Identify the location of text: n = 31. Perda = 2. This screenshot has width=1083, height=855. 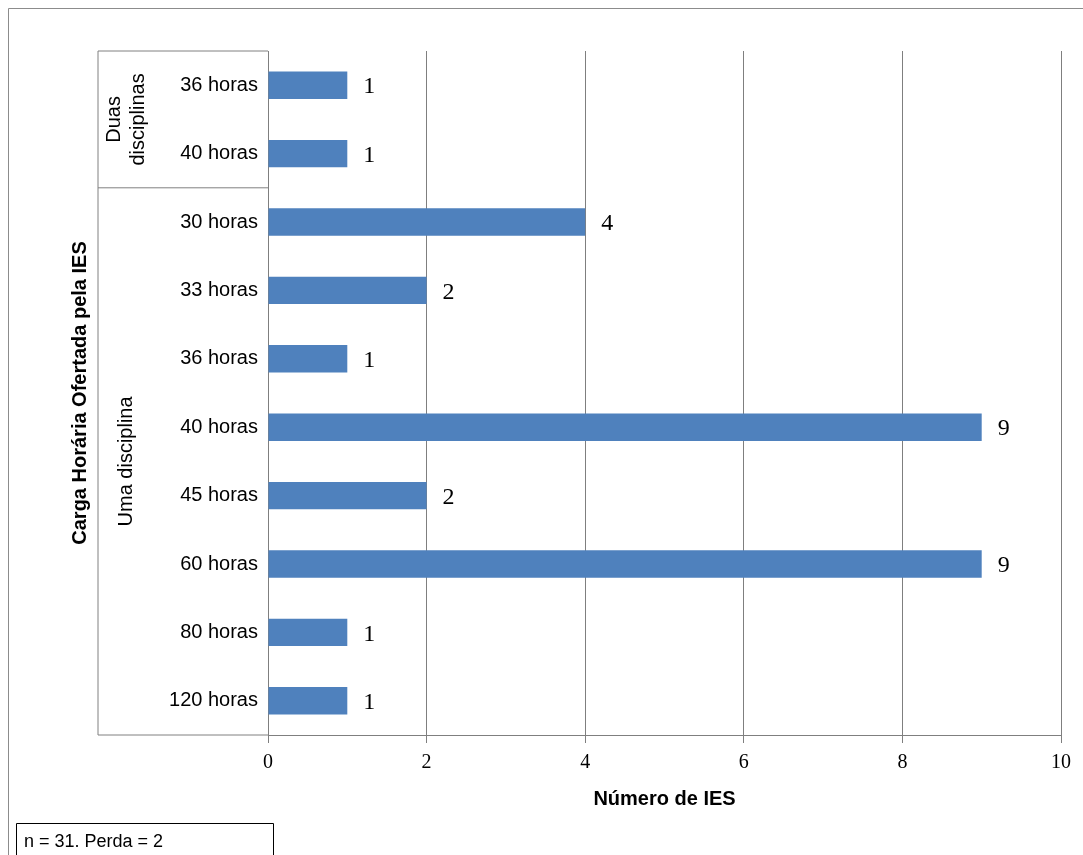
(94, 840).